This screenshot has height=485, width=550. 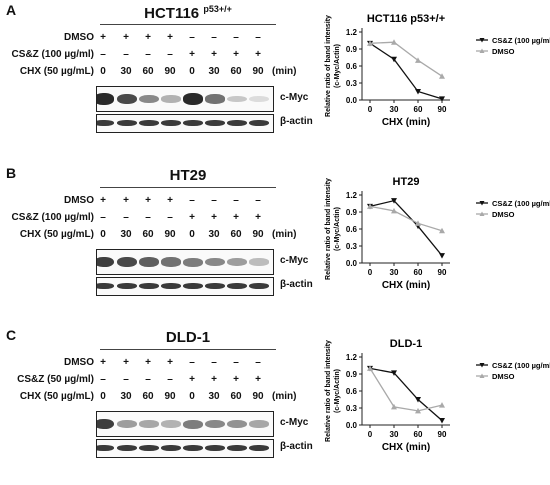 I want to click on legend-label: CS&Z (100 µg/ml), so click(x=521, y=40).